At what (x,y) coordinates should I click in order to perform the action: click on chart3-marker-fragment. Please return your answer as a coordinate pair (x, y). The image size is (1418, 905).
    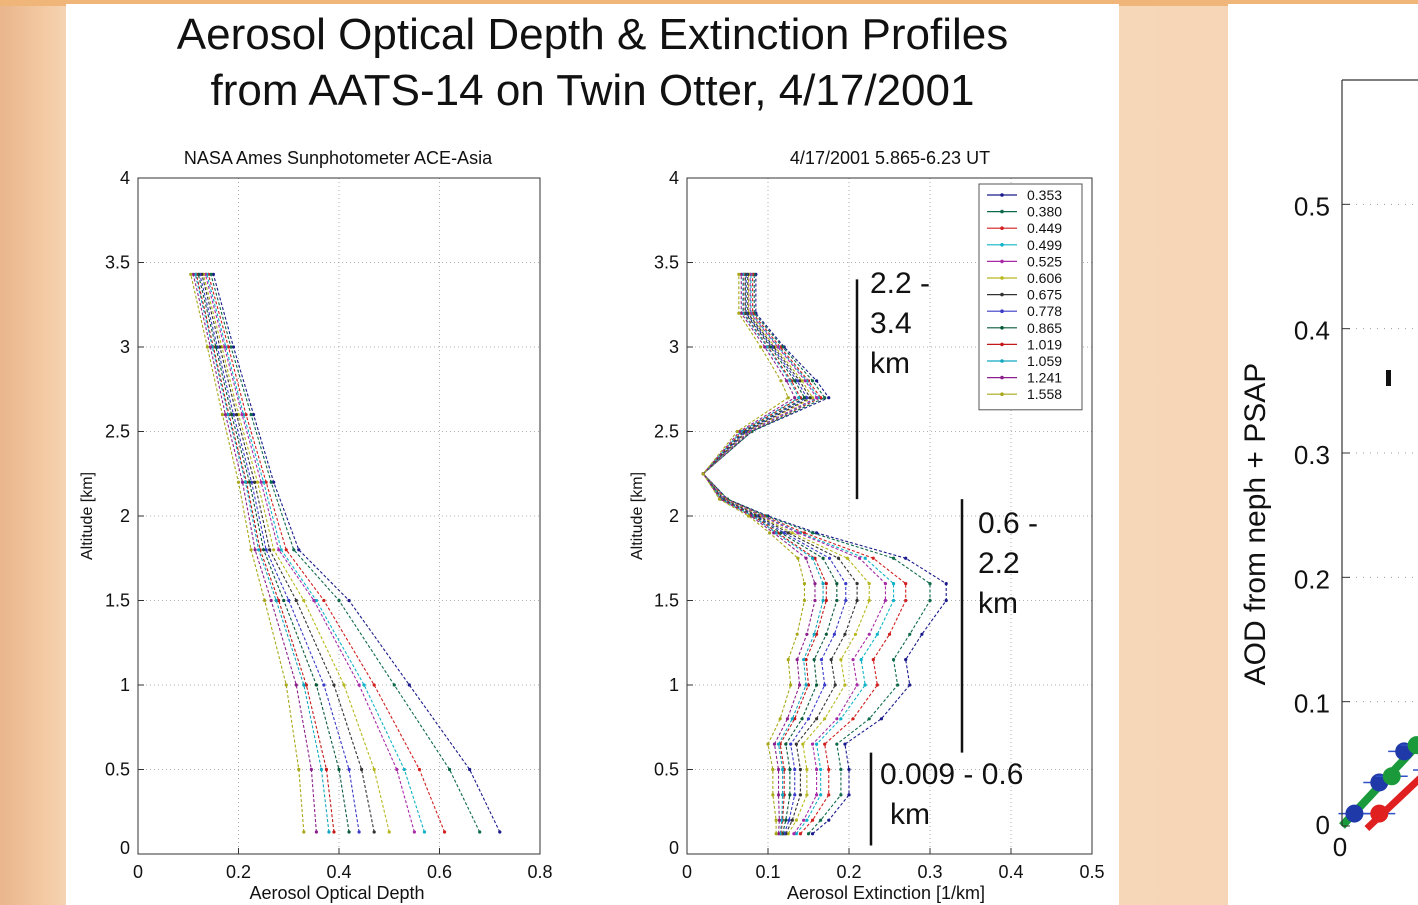
    Looking at the image, I should click on (1388, 378).